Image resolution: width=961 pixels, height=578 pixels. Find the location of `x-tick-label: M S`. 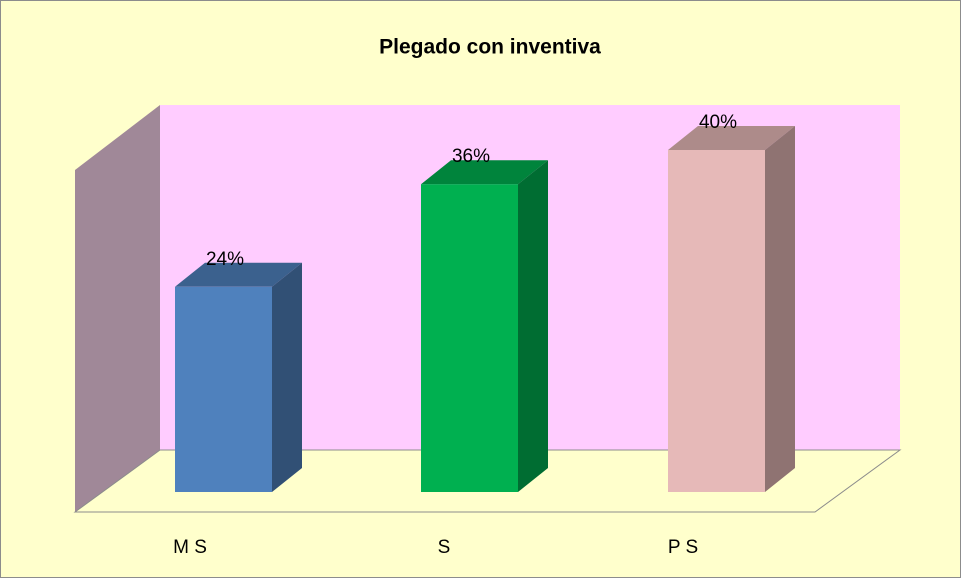

x-tick-label: M S is located at coordinates (190, 547).